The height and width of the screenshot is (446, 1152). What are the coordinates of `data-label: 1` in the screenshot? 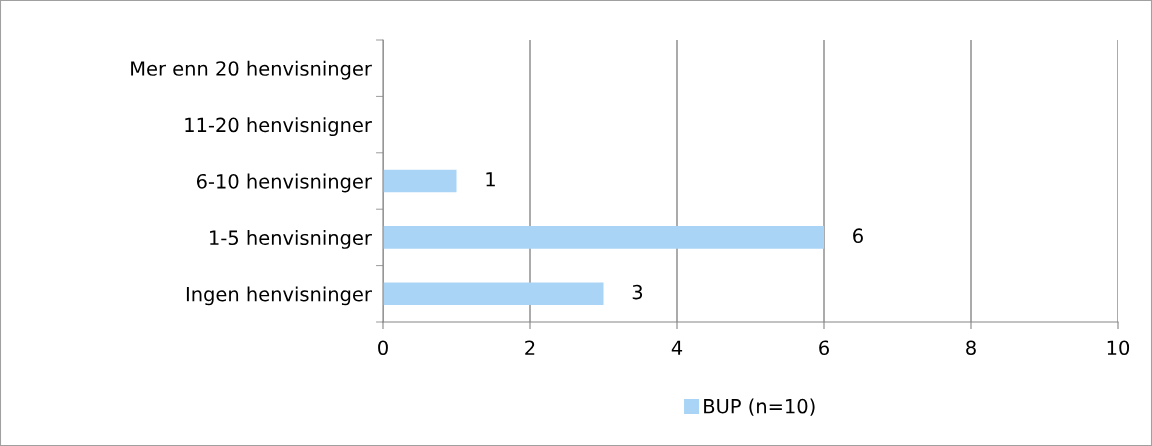 It's located at (490, 179).